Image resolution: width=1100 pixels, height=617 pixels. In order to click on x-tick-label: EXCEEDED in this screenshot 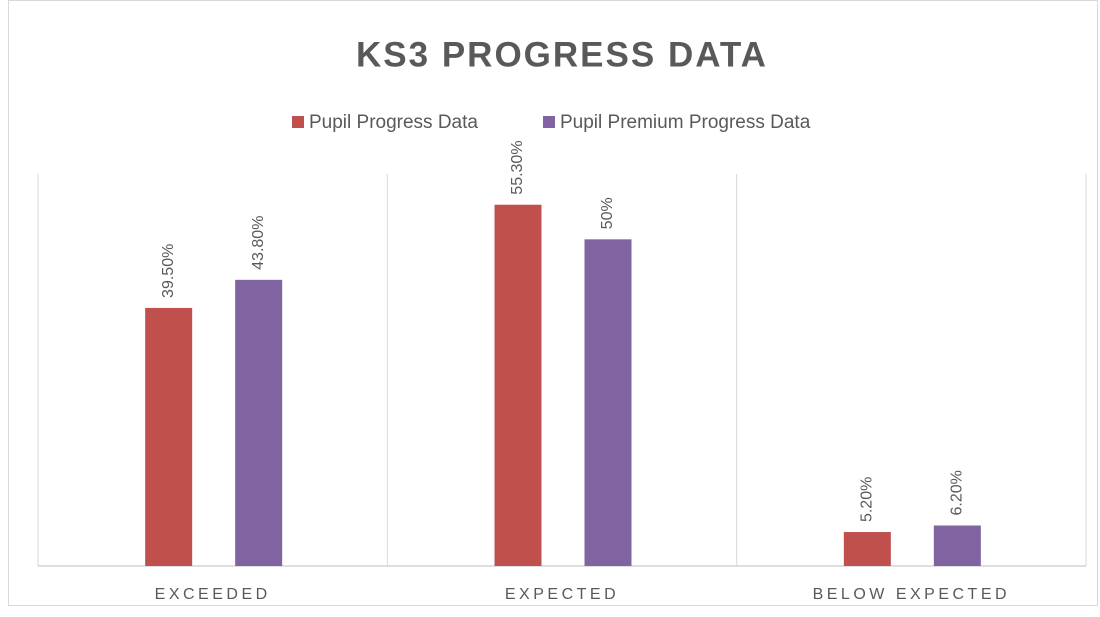, I will do `click(213, 594)`.